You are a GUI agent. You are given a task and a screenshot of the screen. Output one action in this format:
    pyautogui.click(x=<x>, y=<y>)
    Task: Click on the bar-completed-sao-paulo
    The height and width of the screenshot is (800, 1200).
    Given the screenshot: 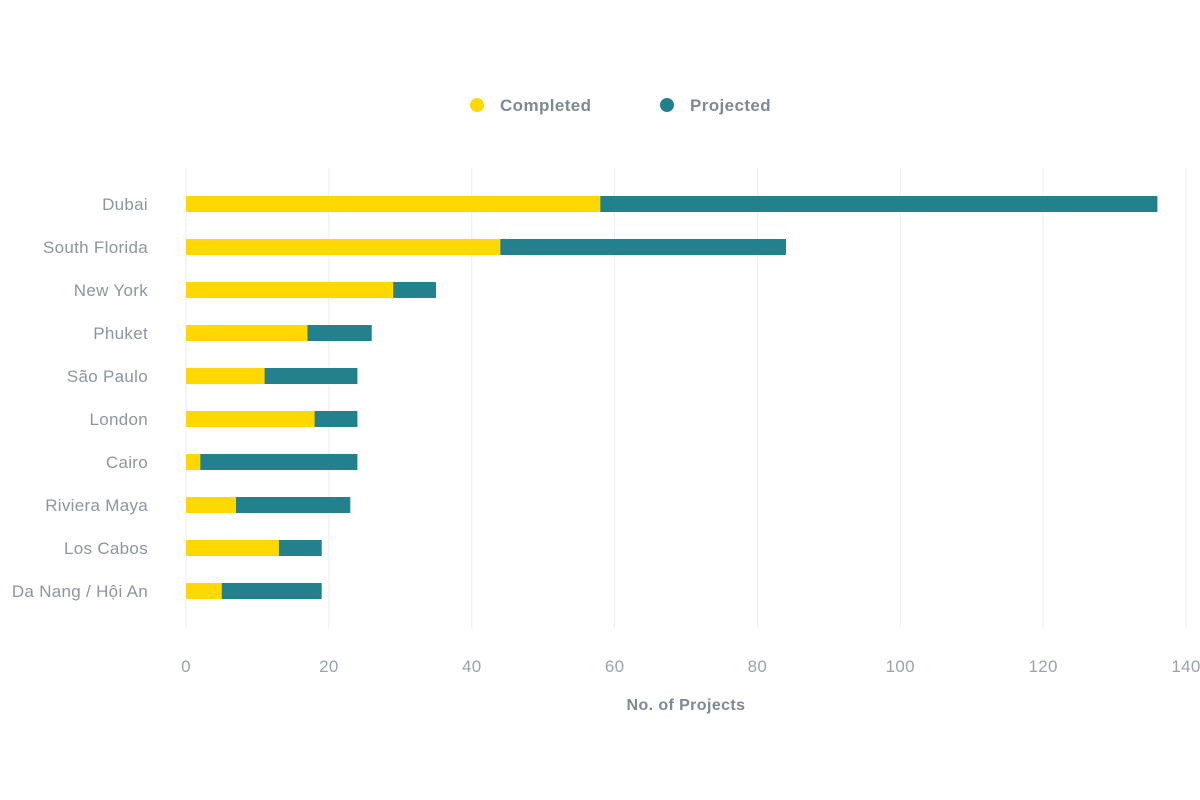 What is the action you would take?
    pyautogui.click(x=225, y=376)
    